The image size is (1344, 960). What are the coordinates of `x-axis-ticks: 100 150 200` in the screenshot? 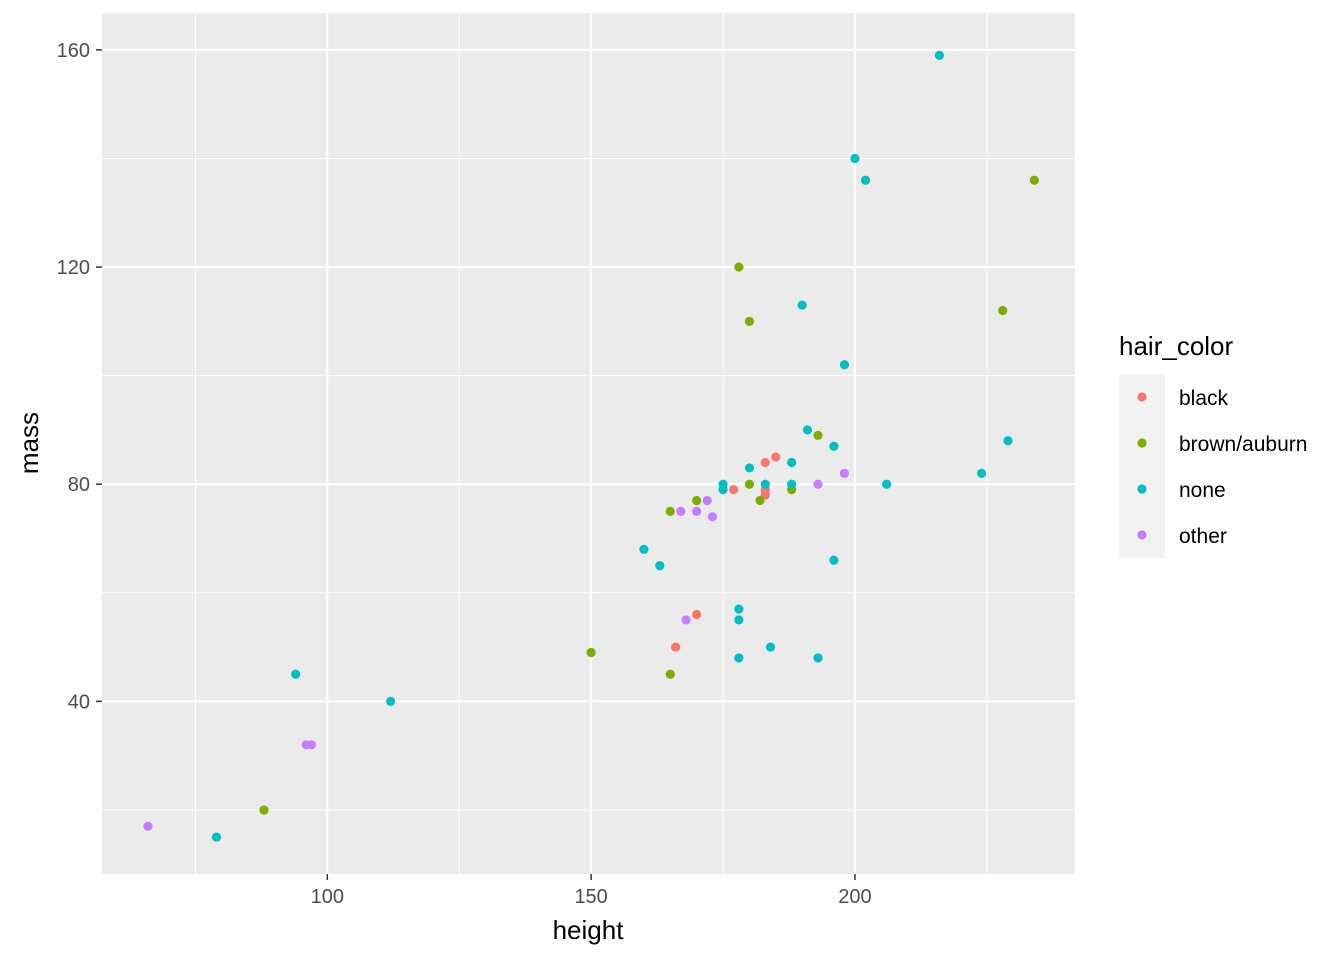 It's located at (591, 891).